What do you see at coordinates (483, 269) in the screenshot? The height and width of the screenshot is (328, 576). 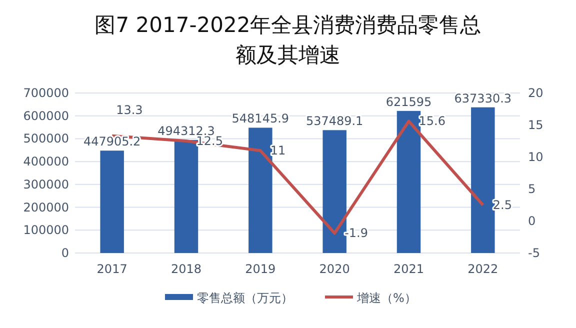 I see `x-tick-label: 2022` at bounding box center [483, 269].